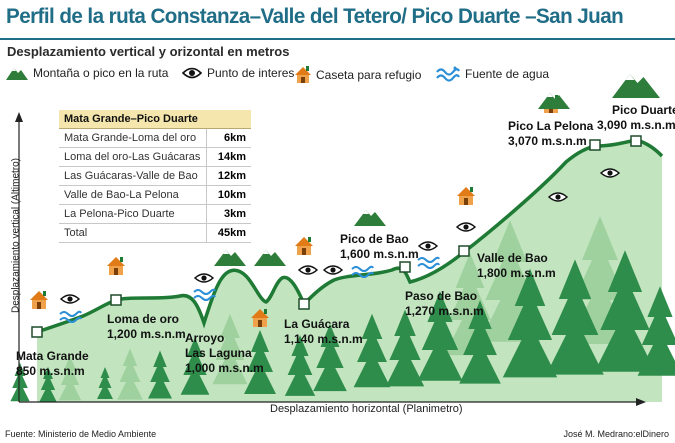 The width and height of the screenshot is (675, 443). Describe the element at coordinates (228, 195) in the screenshot. I see `table-cell-km: 10km` at that location.